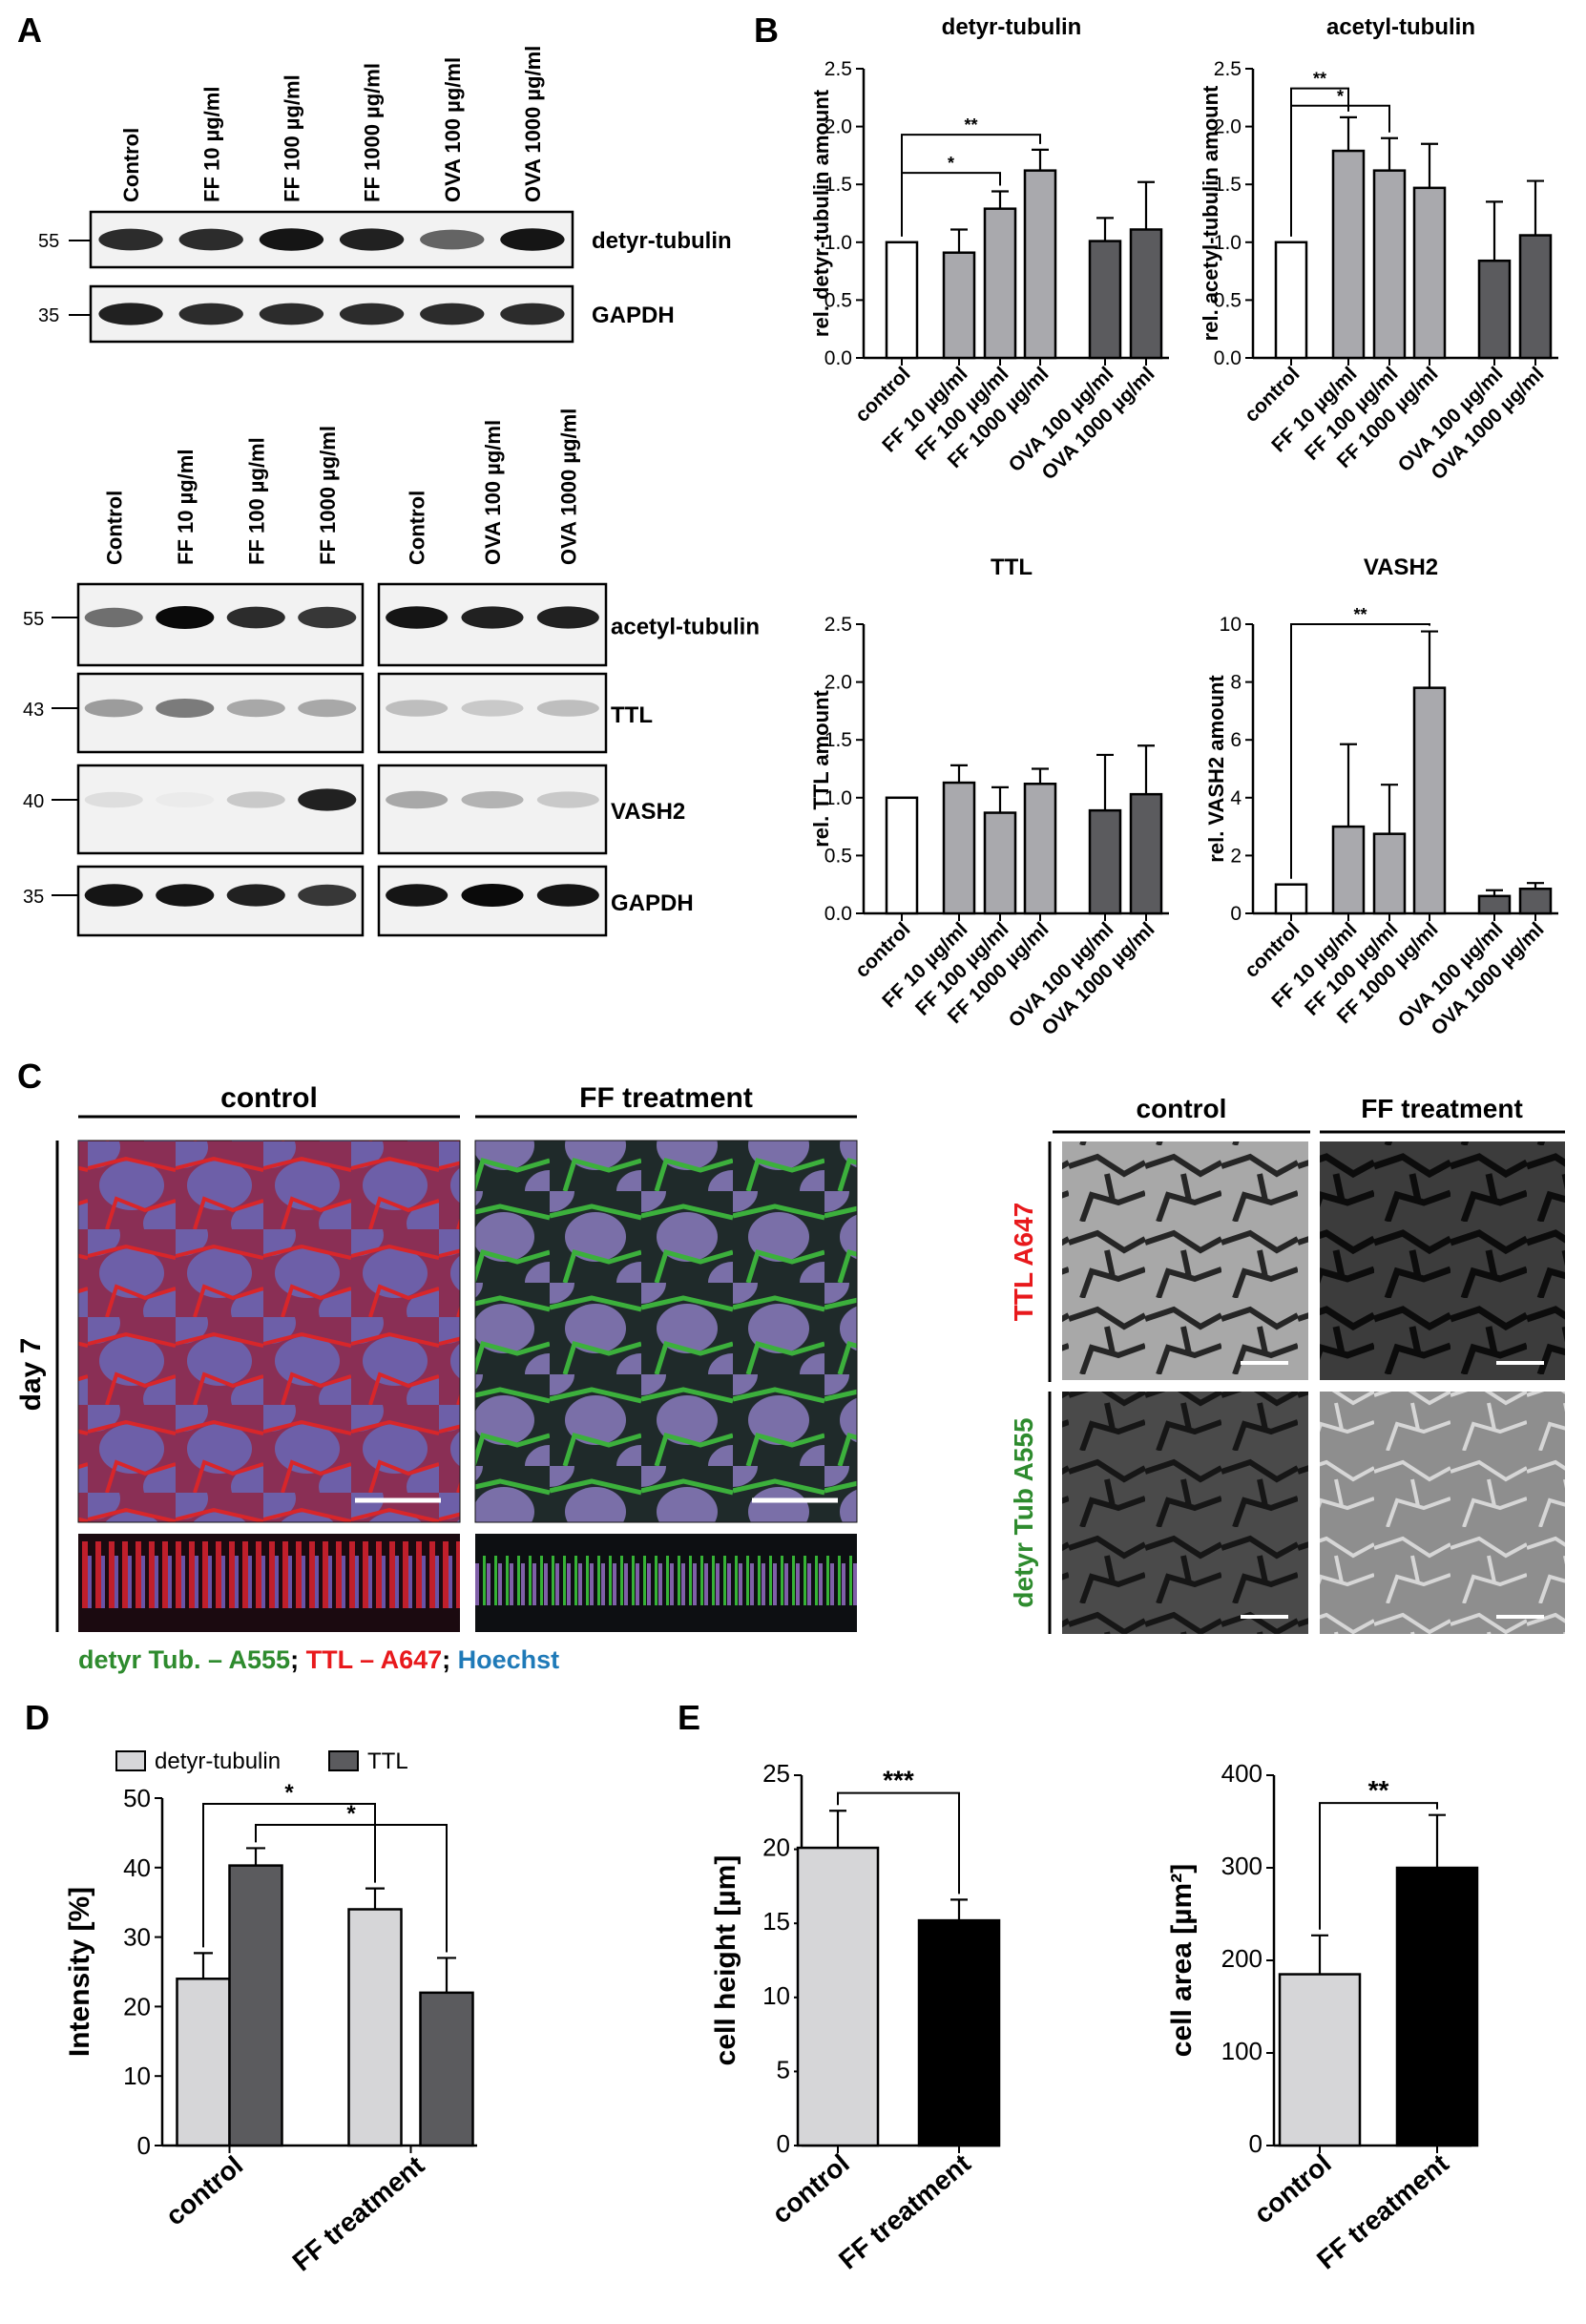 This screenshot has width=1586, height=2324. Describe the element at coordinates (211, 145) in the screenshot. I see `lane-label: FF 10 µg/ml` at that location.